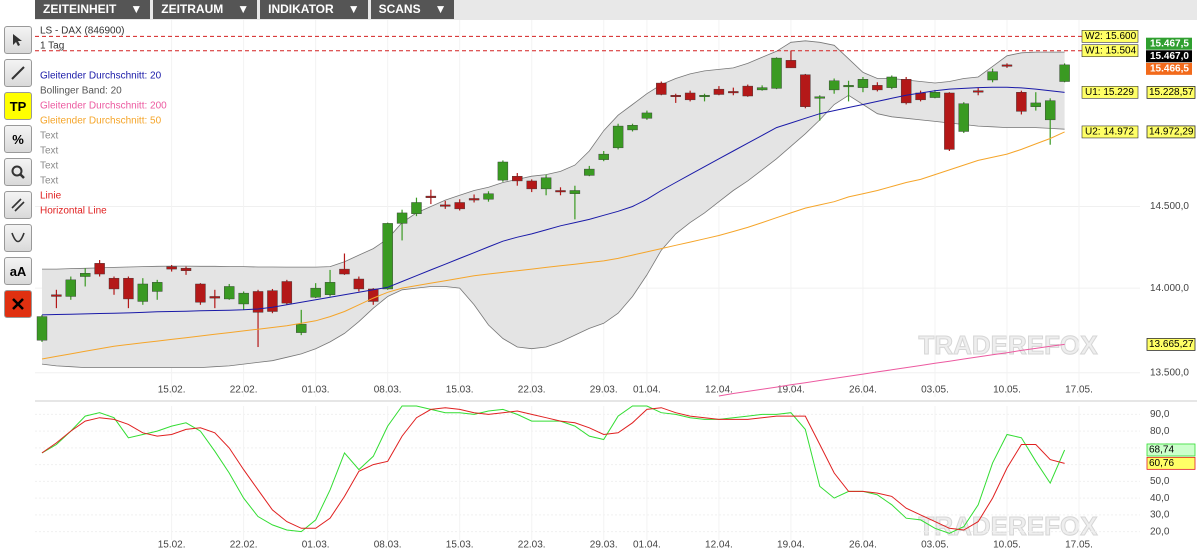 The width and height of the screenshot is (1197, 550). I want to click on zoom-tool, so click(18, 172).